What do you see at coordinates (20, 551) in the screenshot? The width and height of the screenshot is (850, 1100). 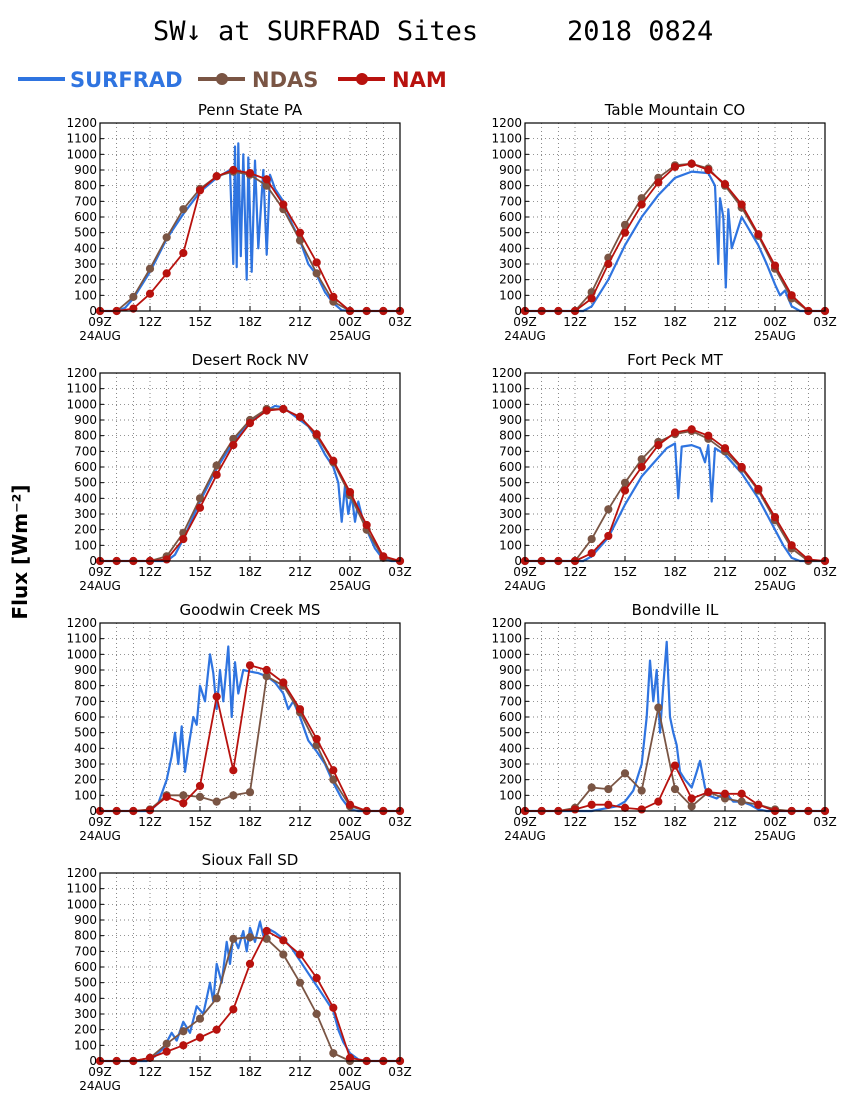 I see `y-axis-label: Flux [Wm⁻²]` at bounding box center [20, 551].